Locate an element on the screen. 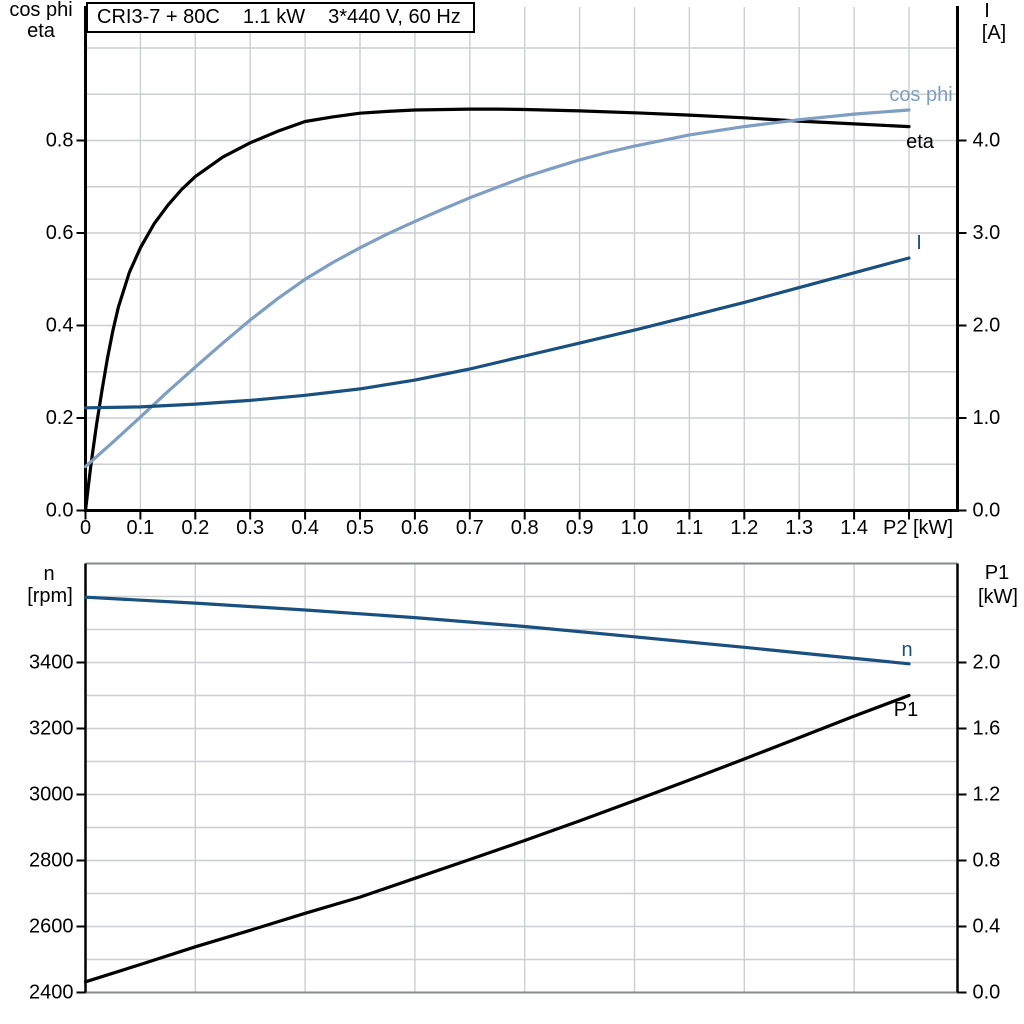 This screenshot has height=1024, width=1024. title-supply: 3*440 V, 60 Hz is located at coordinates (394, 17).